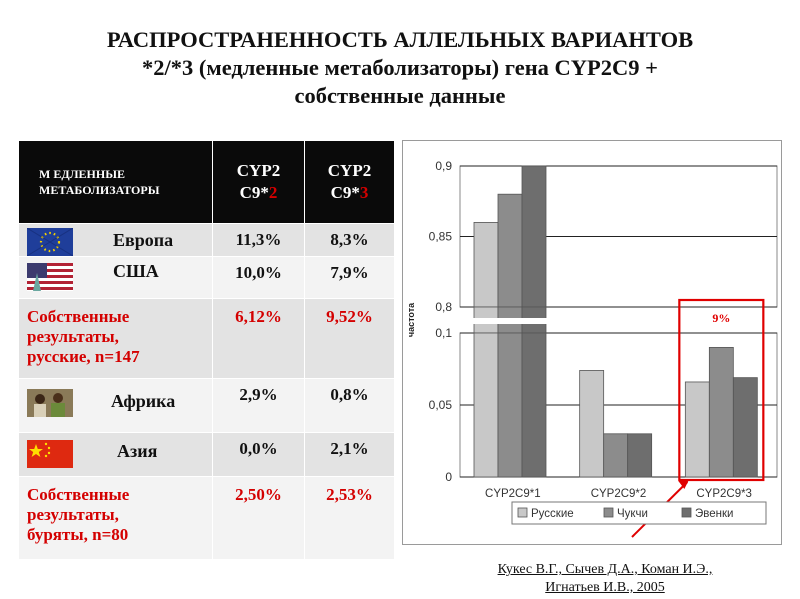 The image size is (800, 599). What do you see at coordinates (254, 192) in the screenshot?
I see `header-col1-prefix: C9*` at bounding box center [254, 192].